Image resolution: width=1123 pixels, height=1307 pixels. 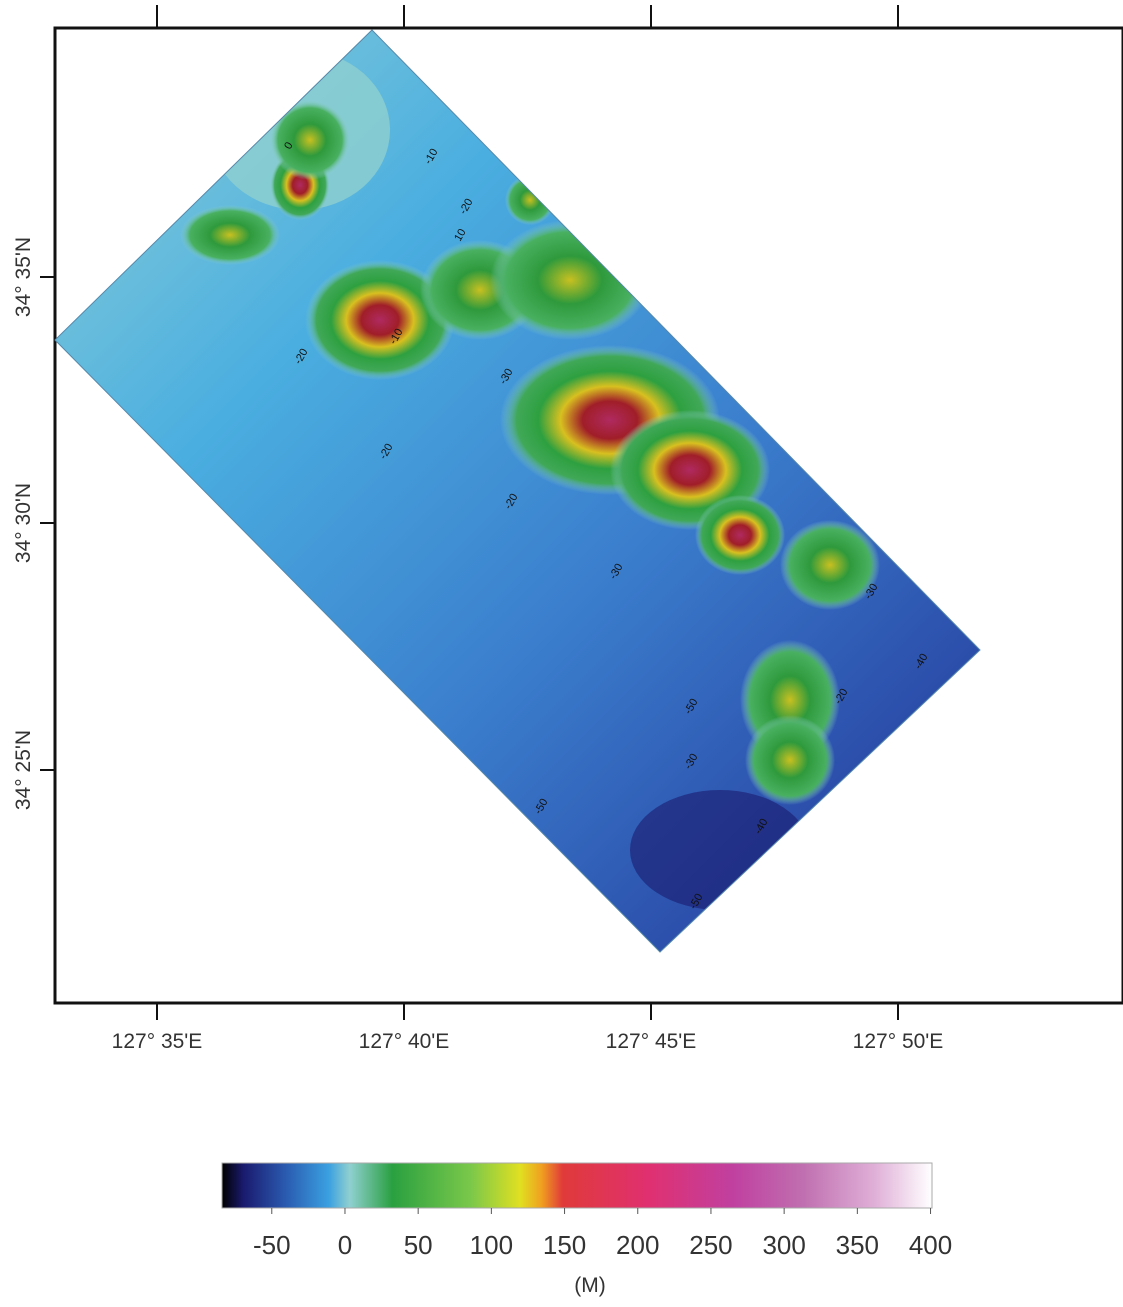 I want to click on x-tick-label: 127° 40'E, so click(x=404, y=1041).